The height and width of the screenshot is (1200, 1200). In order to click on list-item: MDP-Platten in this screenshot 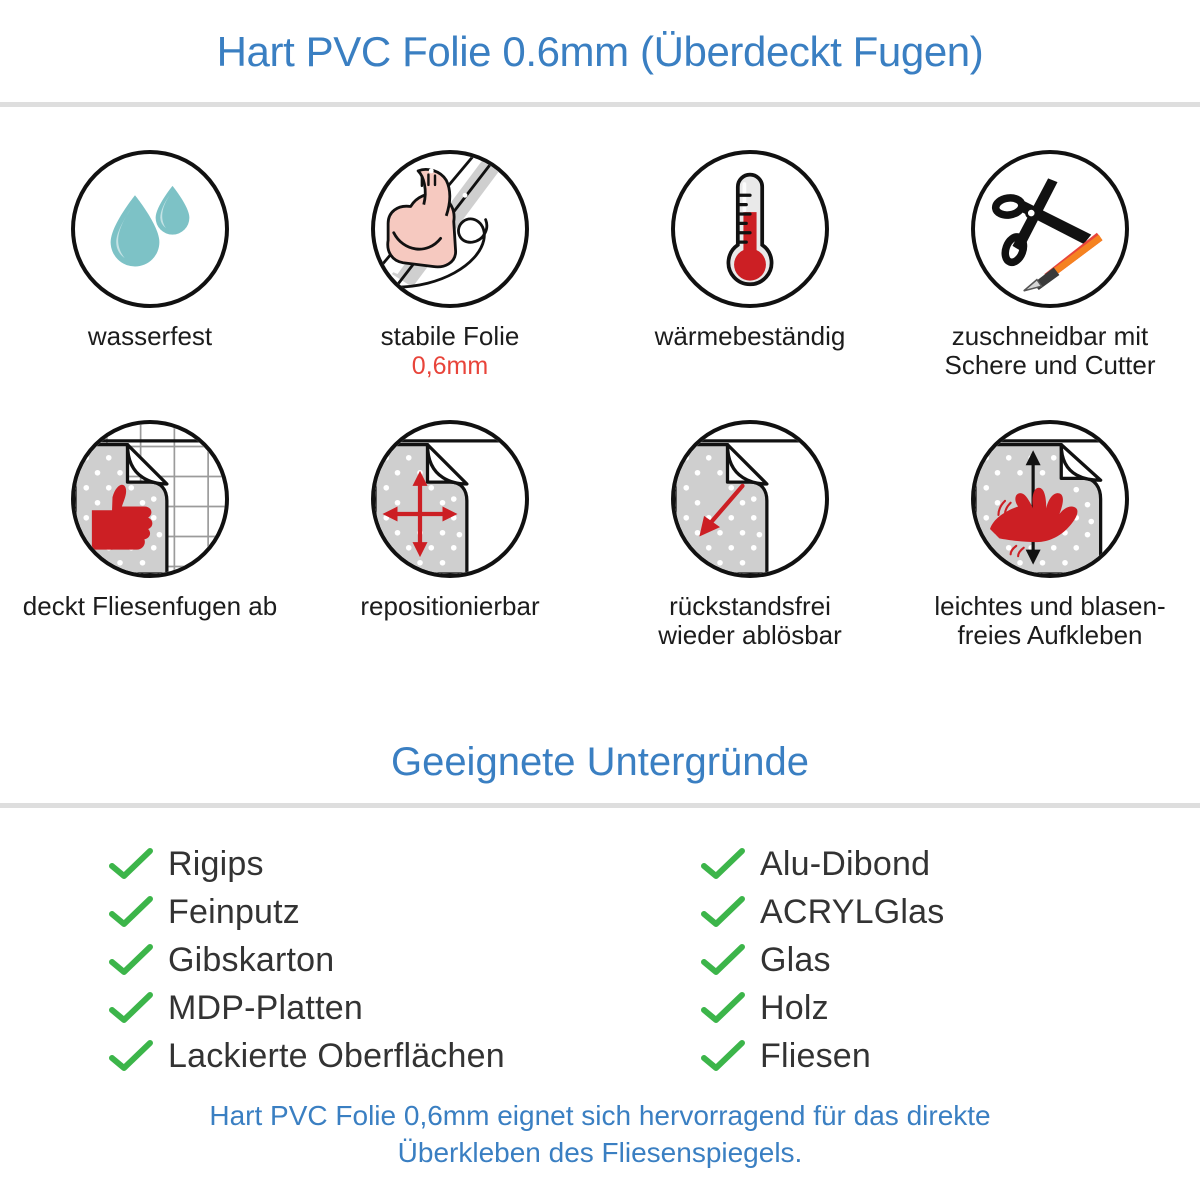, I will do `click(306, 1008)`.